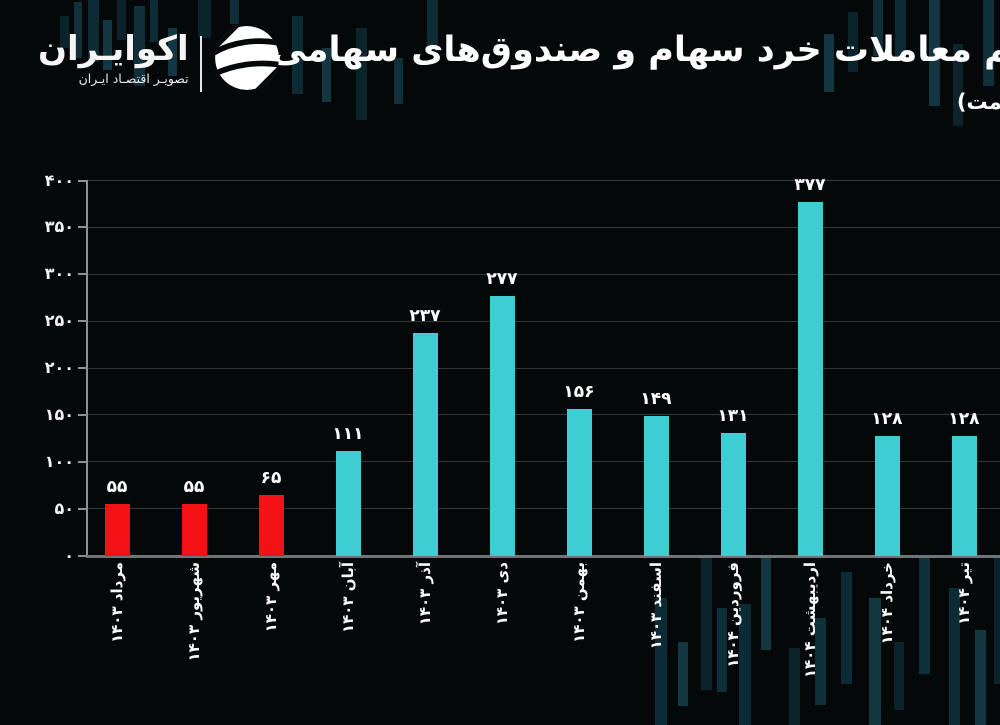 The image size is (1000, 725). I want to click on bar-value-label: ۳۷۷, so click(810, 185).